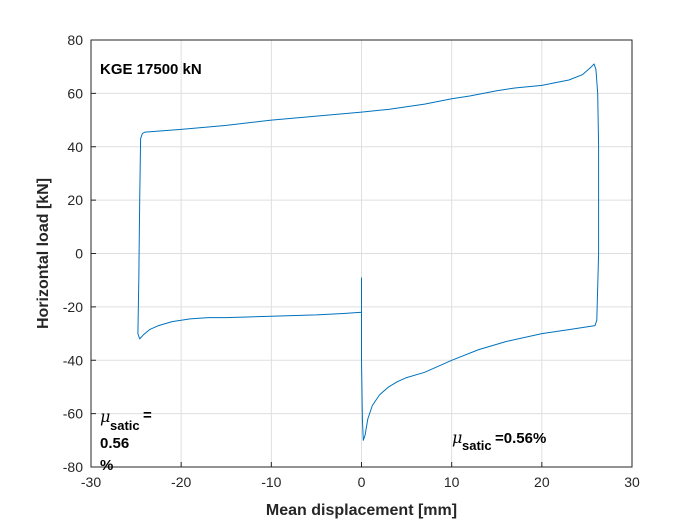 This screenshot has height=525, width=700. What do you see at coordinates (361, 510) in the screenshot?
I see `x-axis-label: Mean displacement [mm]` at bounding box center [361, 510].